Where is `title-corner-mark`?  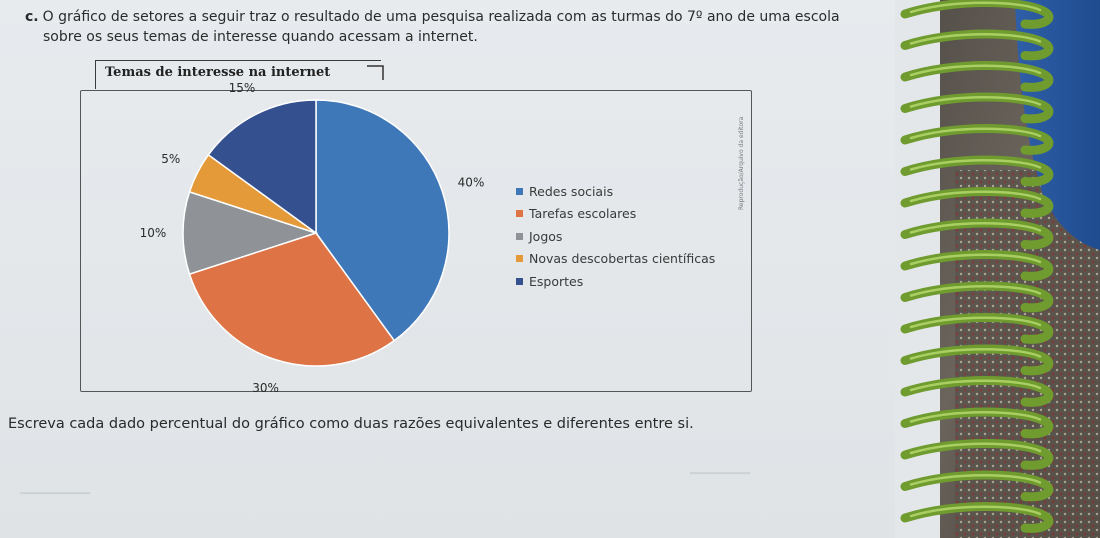 title-corner-mark is located at coordinates (375, 72).